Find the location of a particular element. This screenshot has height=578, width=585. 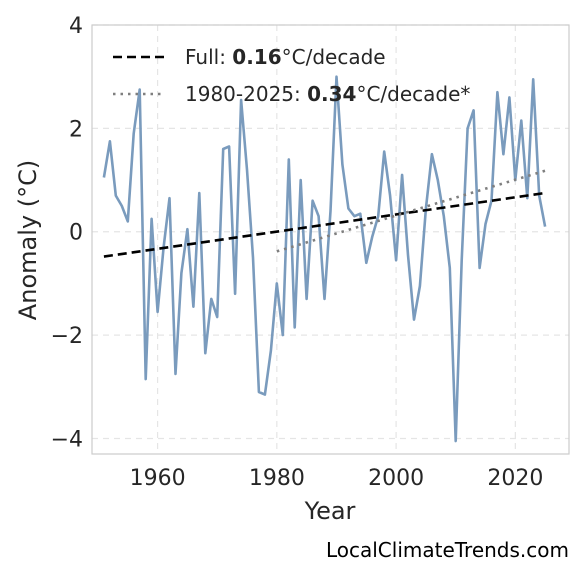

y-tick-label: 0 is located at coordinates (76, 233).